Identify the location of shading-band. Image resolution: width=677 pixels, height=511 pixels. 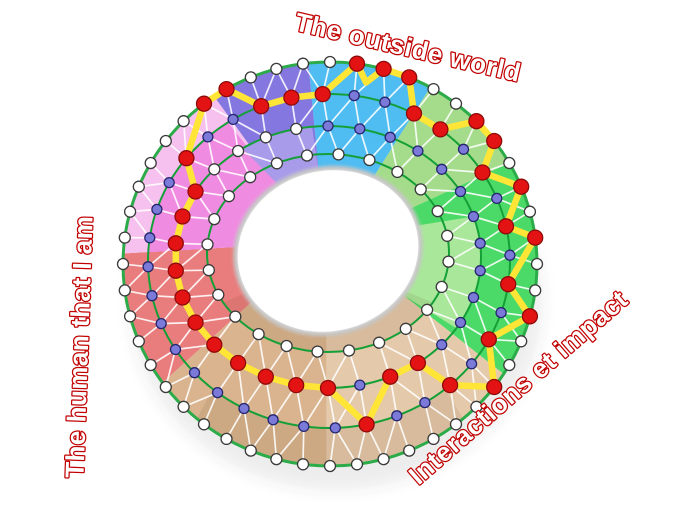
(330, 427).